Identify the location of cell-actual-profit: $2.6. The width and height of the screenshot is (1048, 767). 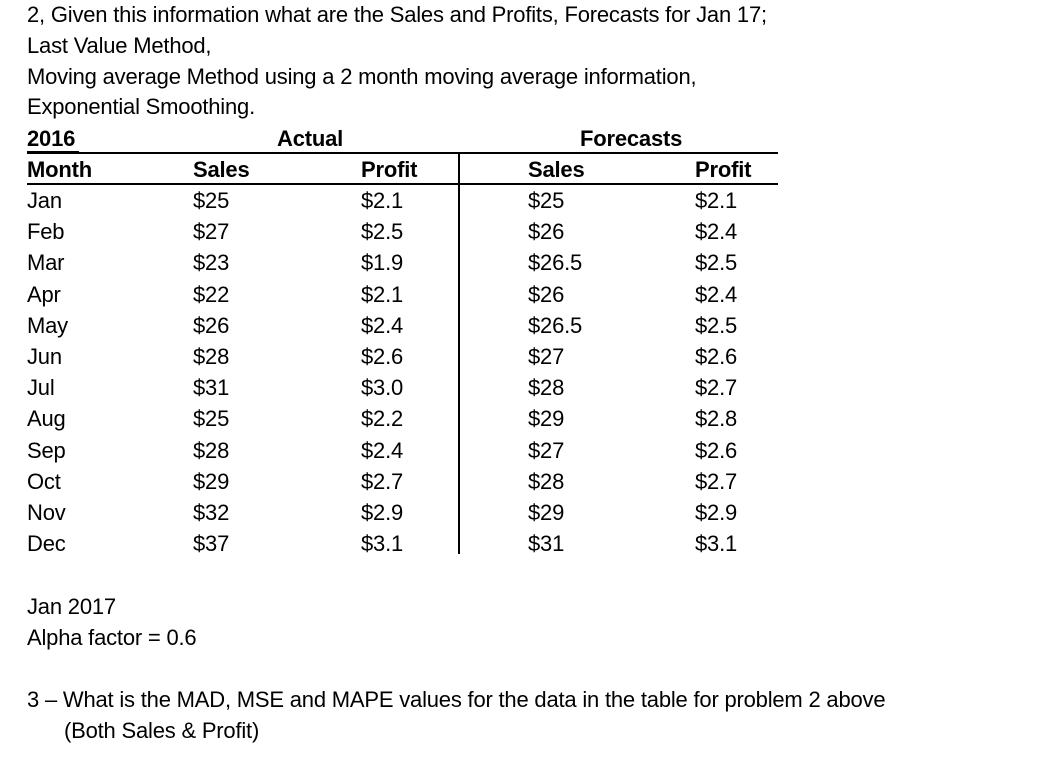
(382, 356).